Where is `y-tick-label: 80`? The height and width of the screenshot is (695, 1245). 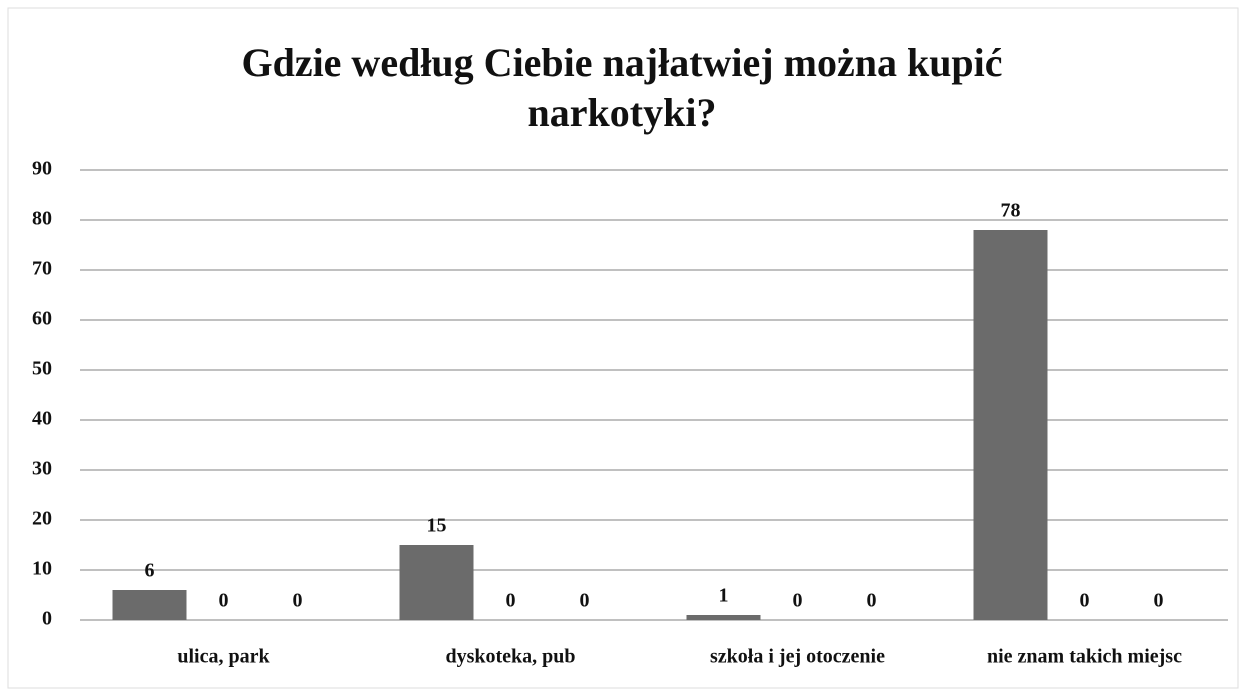 y-tick-label: 80 is located at coordinates (42, 219).